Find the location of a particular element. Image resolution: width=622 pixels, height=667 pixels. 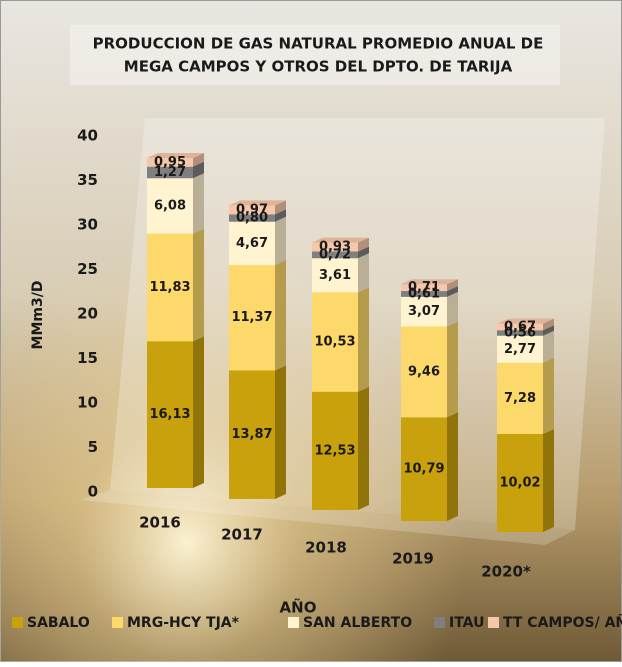

data-label: 0,56 is located at coordinates (520, 332).